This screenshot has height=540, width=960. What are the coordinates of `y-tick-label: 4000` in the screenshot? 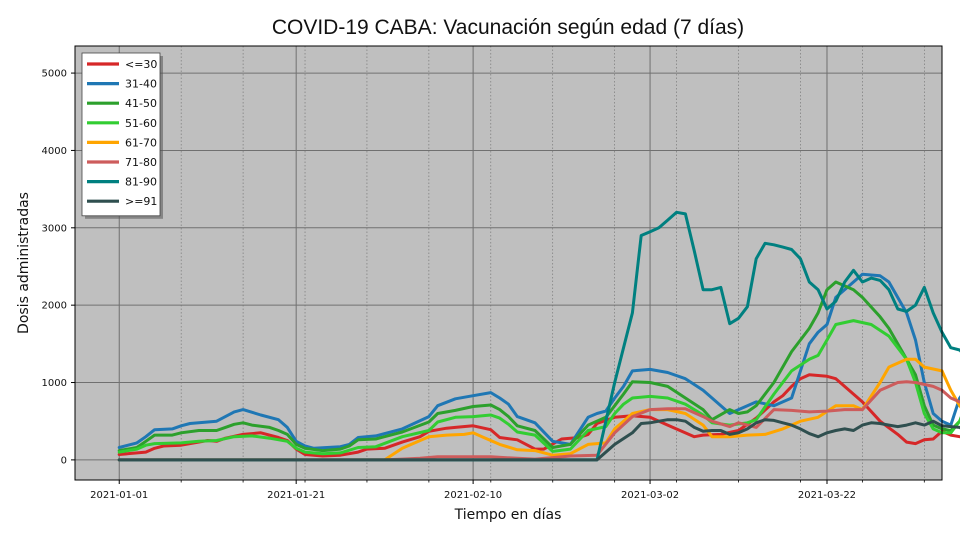 It's located at (54, 151).